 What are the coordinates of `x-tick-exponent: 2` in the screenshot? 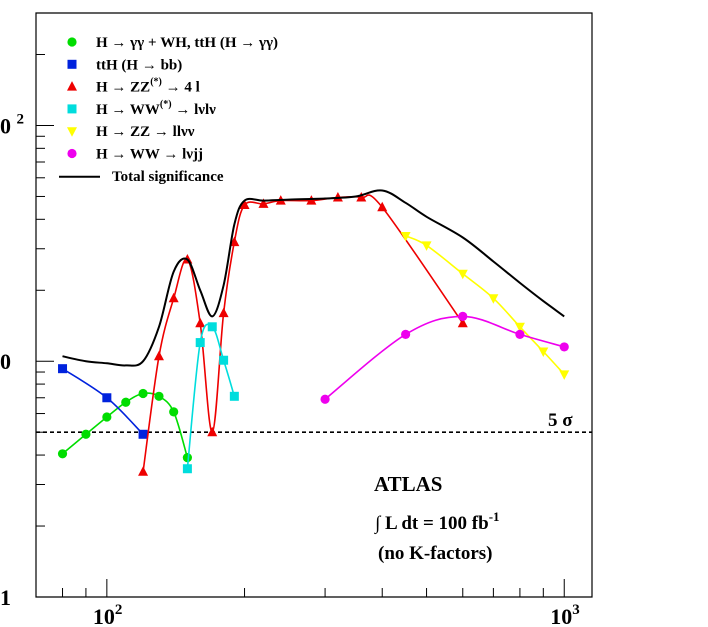 It's located at (119, 610).